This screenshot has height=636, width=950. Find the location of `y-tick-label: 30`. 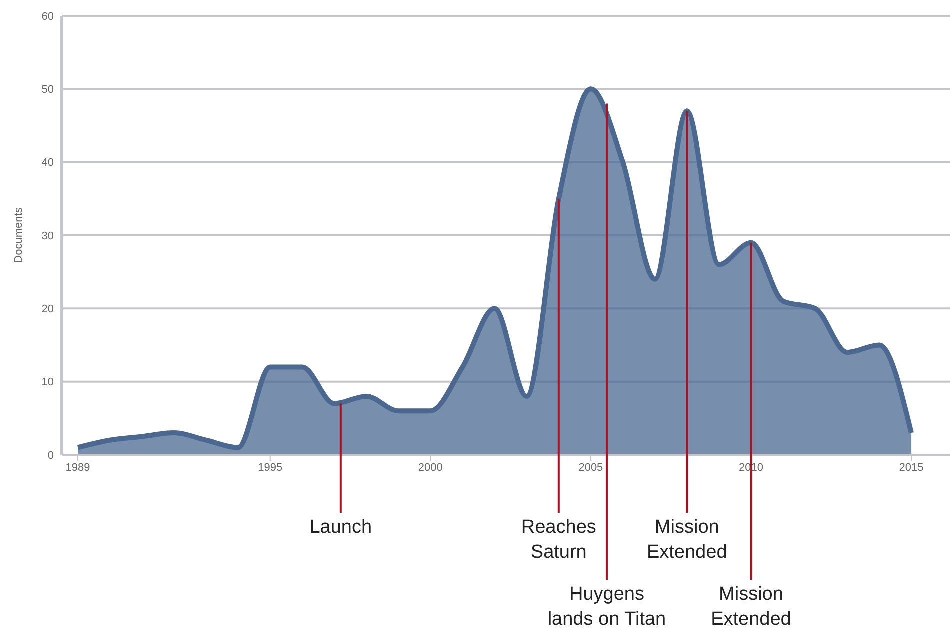

y-tick-label: 30 is located at coordinates (48, 236).